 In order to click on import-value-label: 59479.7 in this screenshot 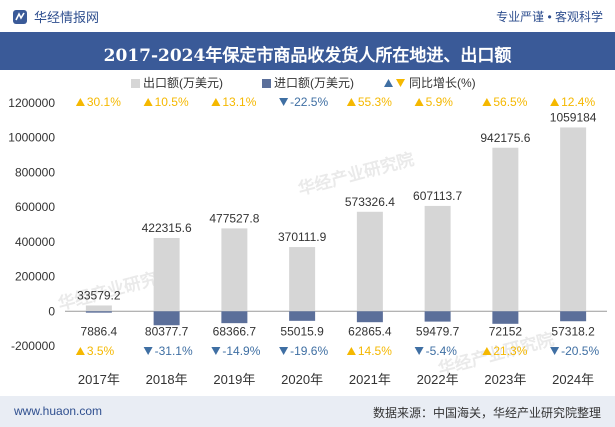, I will do `click(438, 331)`.